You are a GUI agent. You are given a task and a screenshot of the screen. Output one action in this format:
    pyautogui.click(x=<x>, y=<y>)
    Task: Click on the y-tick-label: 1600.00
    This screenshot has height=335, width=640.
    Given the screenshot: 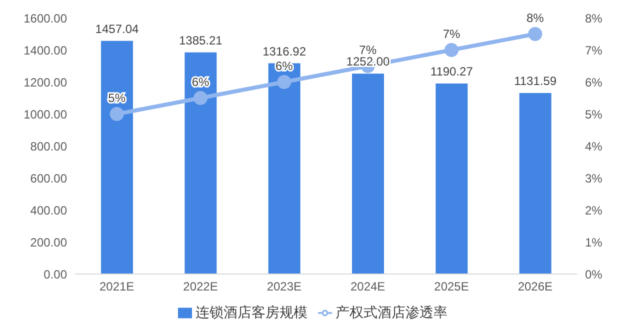 What is the action you would take?
    pyautogui.click(x=46, y=18)
    